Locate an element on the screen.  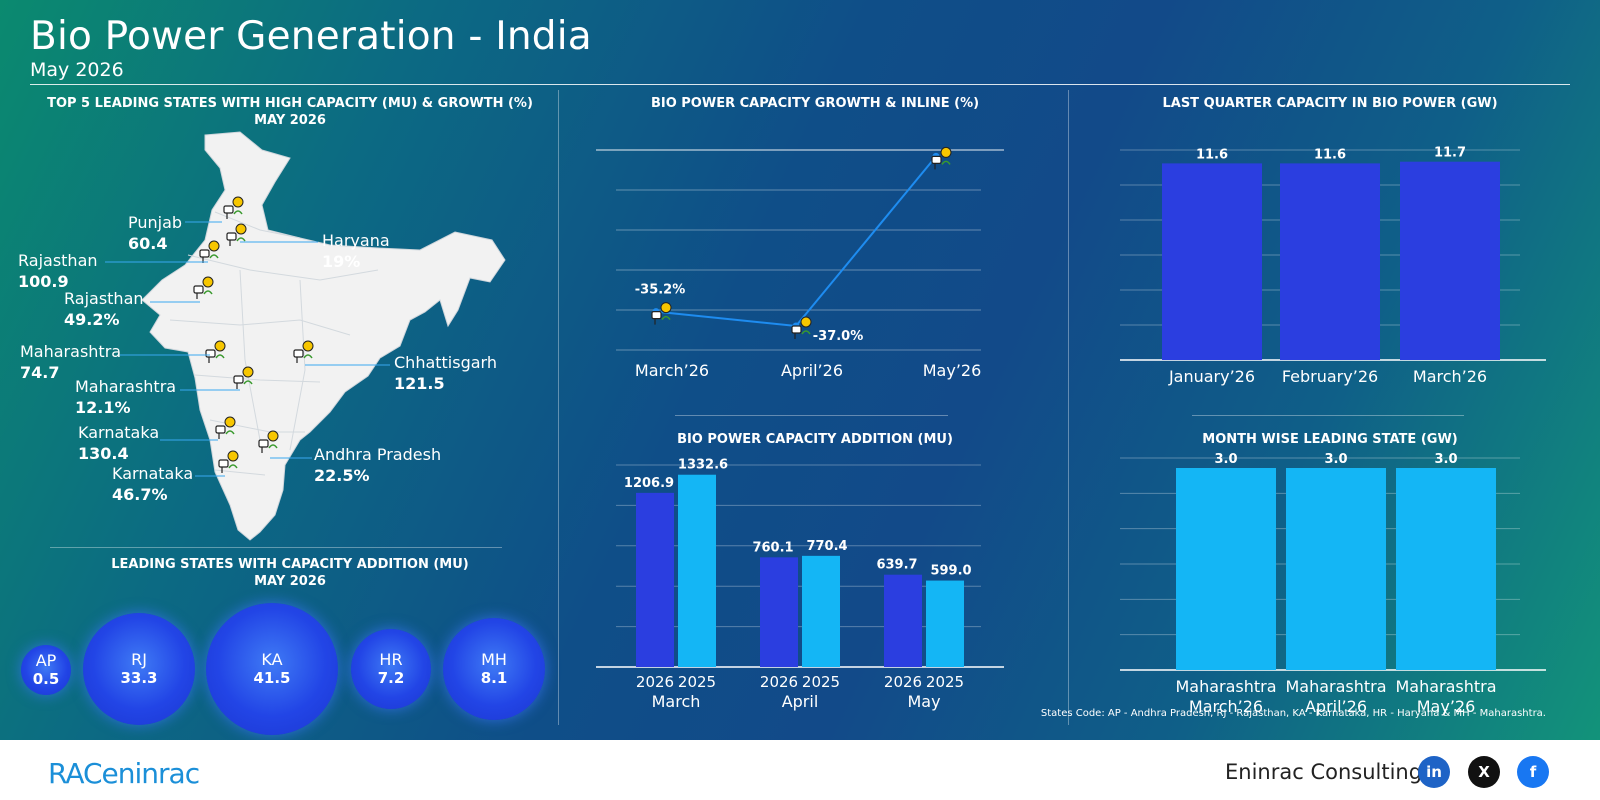
map-state-borders is located at coordinates (274, 343).